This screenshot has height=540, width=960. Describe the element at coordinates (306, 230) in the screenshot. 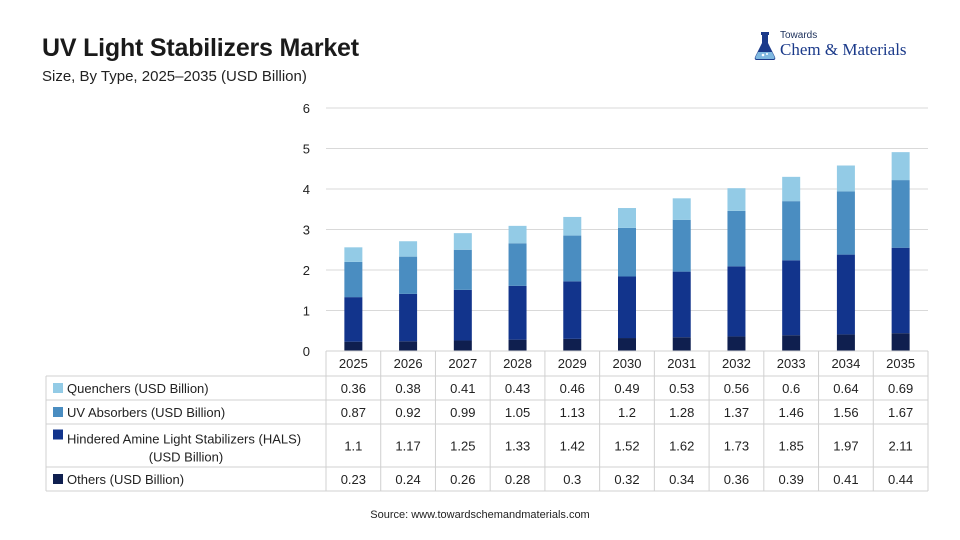

I see `y-tick-label: 3` at that location.